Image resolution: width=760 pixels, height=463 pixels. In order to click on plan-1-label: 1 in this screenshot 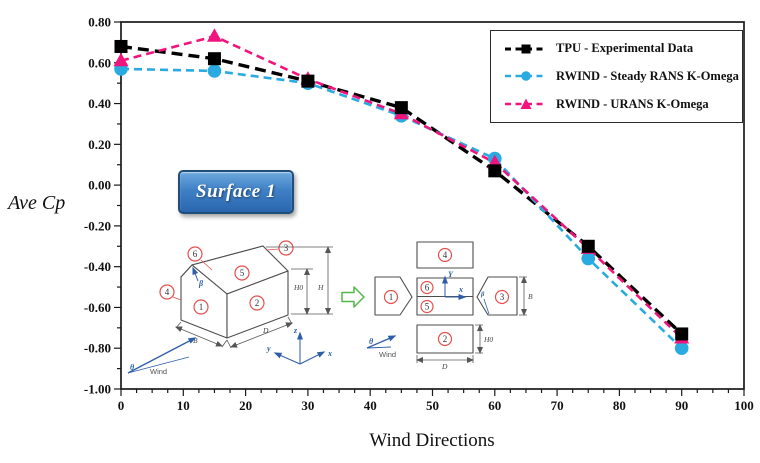, I will do `click(391, 297)`.